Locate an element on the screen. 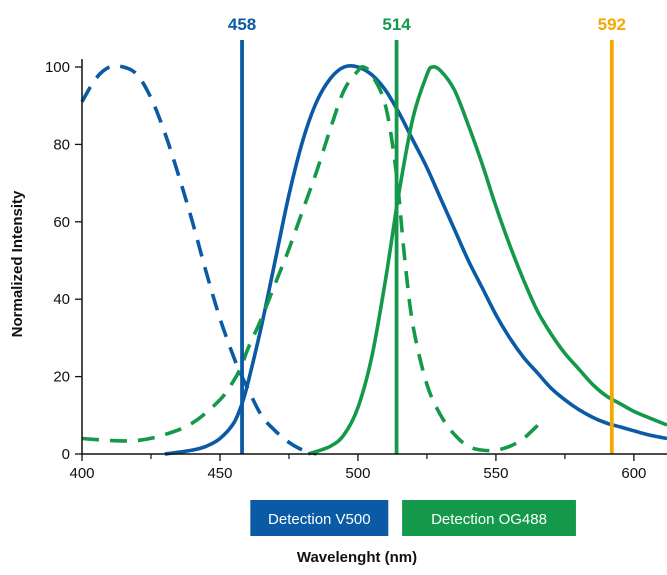 The width and height of the screenshot is (667, 575). laser-label-514: 514 is located at coordinates (396, 24).